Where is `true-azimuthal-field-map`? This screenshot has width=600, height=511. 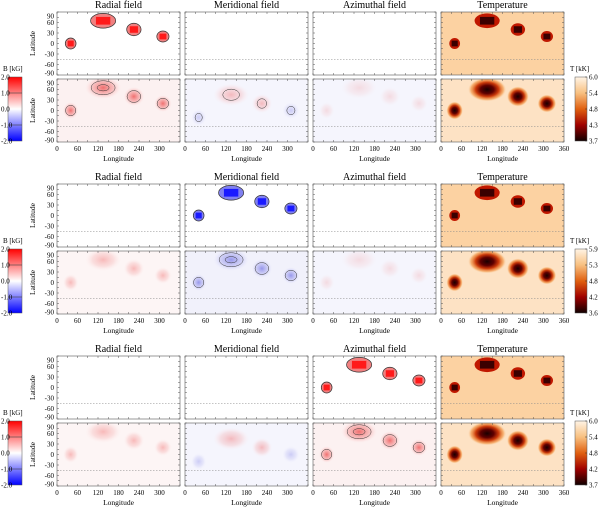
true-azimuthal-field-map is located at coordinates (374, 43).